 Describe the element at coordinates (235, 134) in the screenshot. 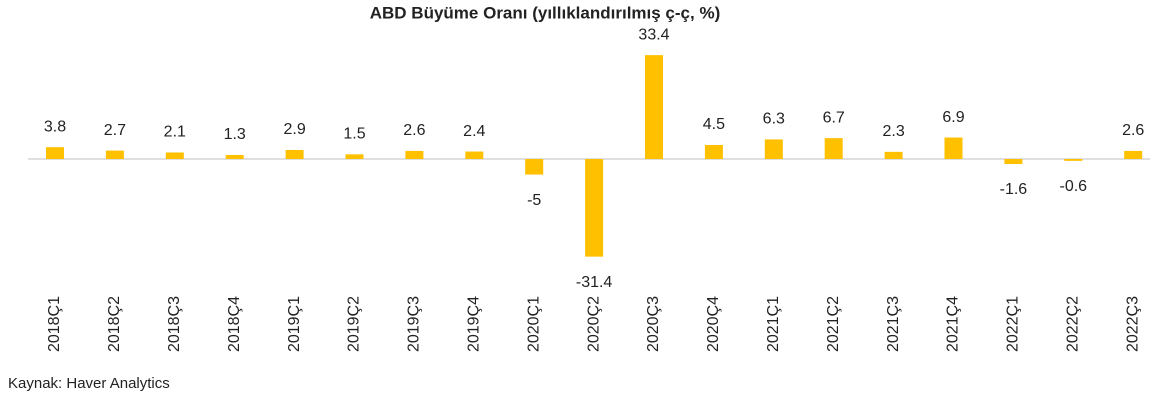

I see `value-label: 1.3` at that location.